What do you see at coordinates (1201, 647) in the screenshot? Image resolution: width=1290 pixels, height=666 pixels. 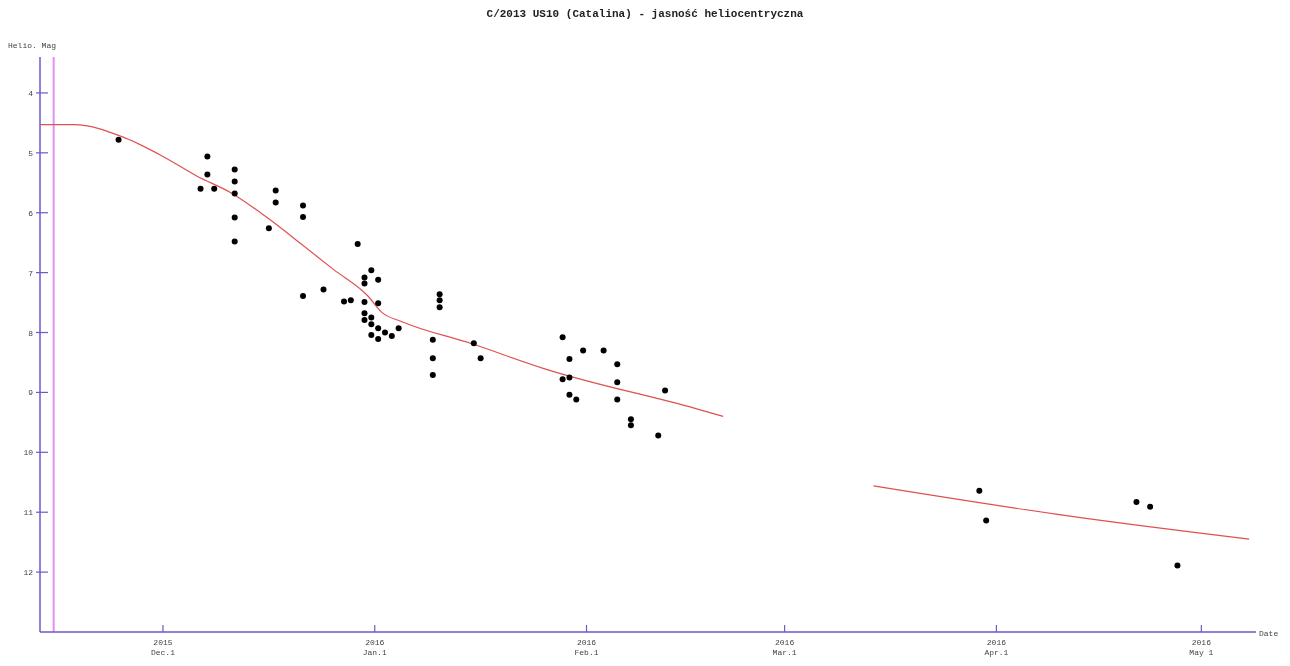 I see `x-tick-label: 2016 May 1` at bounding box center [1201, 647].